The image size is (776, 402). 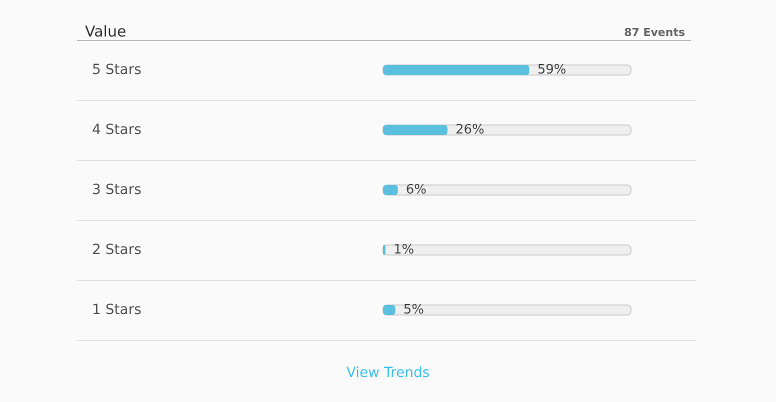 I want to click on text: View Trends, so click(x=388, y=373).